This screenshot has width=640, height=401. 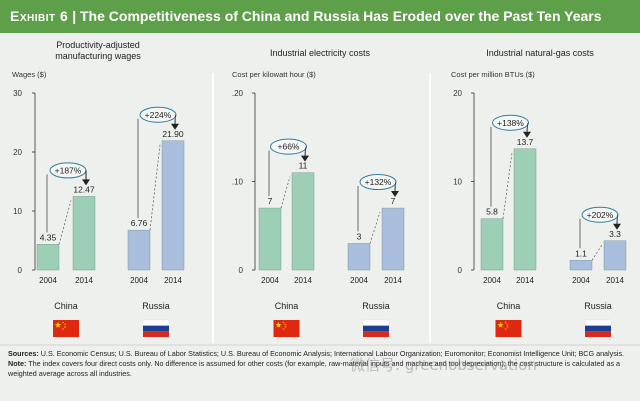 What do you see at coordinates (39, 16) in the screenshot?
I see `exhibit-label: Exhibit 6` at bounding box center [39, 16].